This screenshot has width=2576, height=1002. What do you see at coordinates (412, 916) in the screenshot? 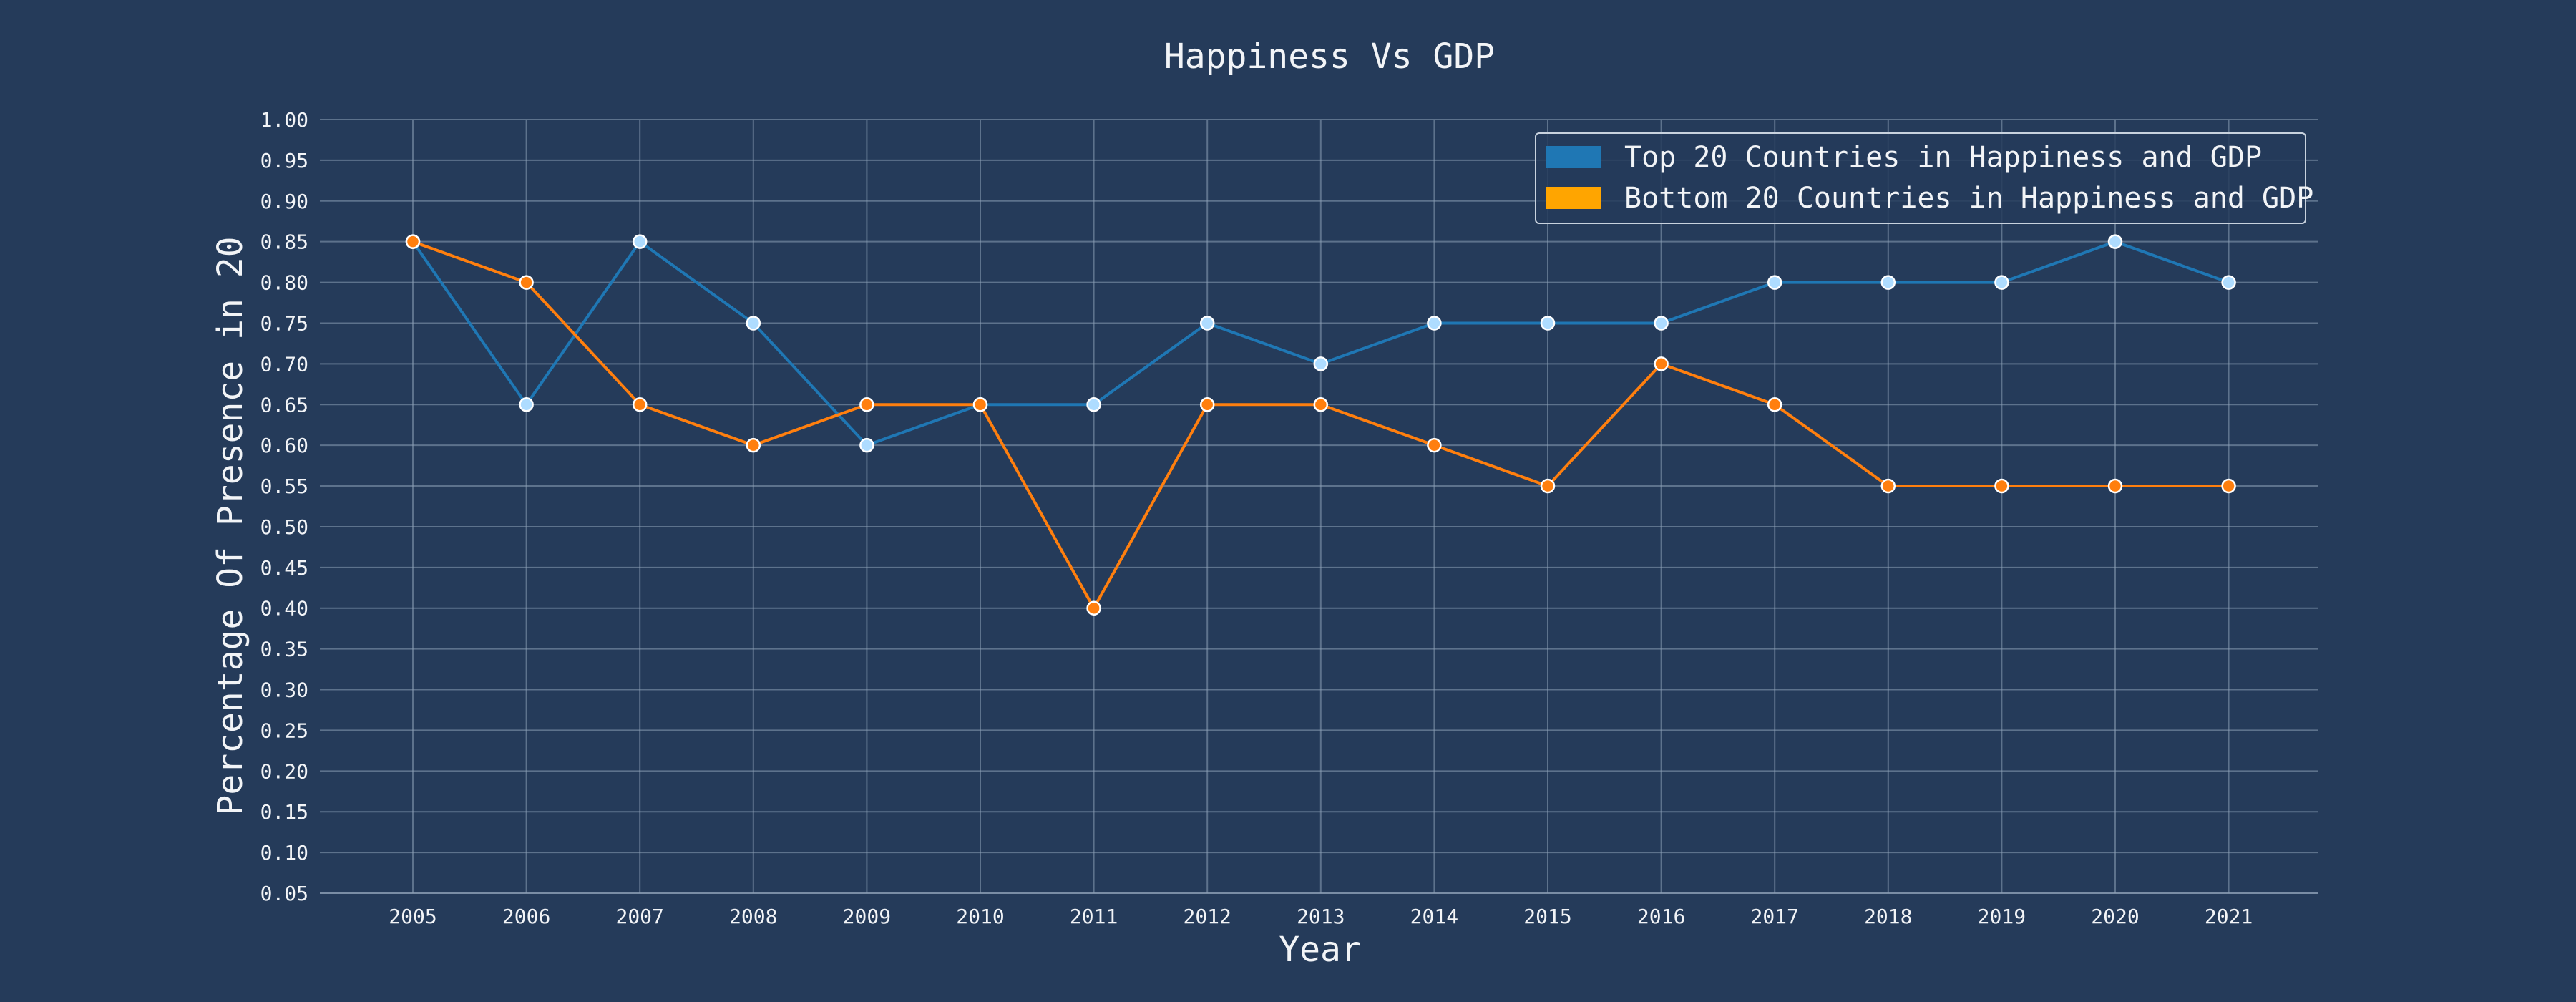
I see `x-tick-label: 2005` at bounding box center [412, 916].